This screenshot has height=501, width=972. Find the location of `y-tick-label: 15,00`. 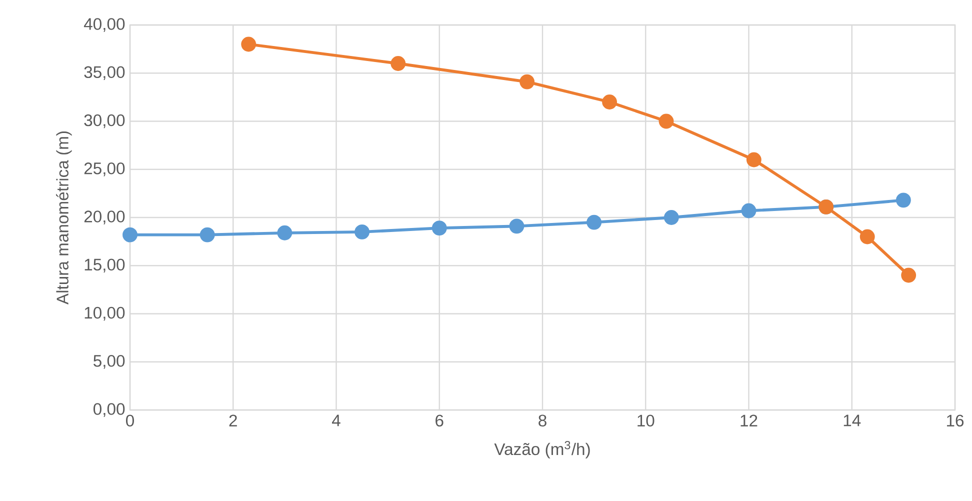

y-tick-label: 15,00 is located at coordinates (104, 265).